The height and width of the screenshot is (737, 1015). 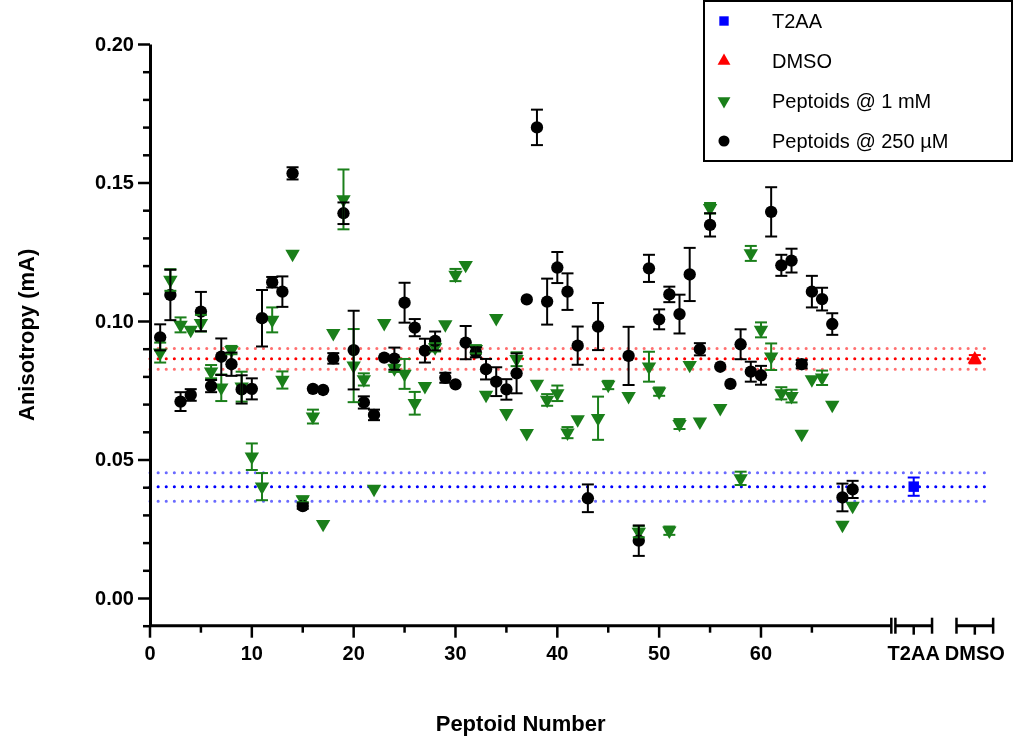 What do you see at coordinates (802, 61) in the screenshot?
I see `legend-label: DMSO` at bounding box center [802, 61].